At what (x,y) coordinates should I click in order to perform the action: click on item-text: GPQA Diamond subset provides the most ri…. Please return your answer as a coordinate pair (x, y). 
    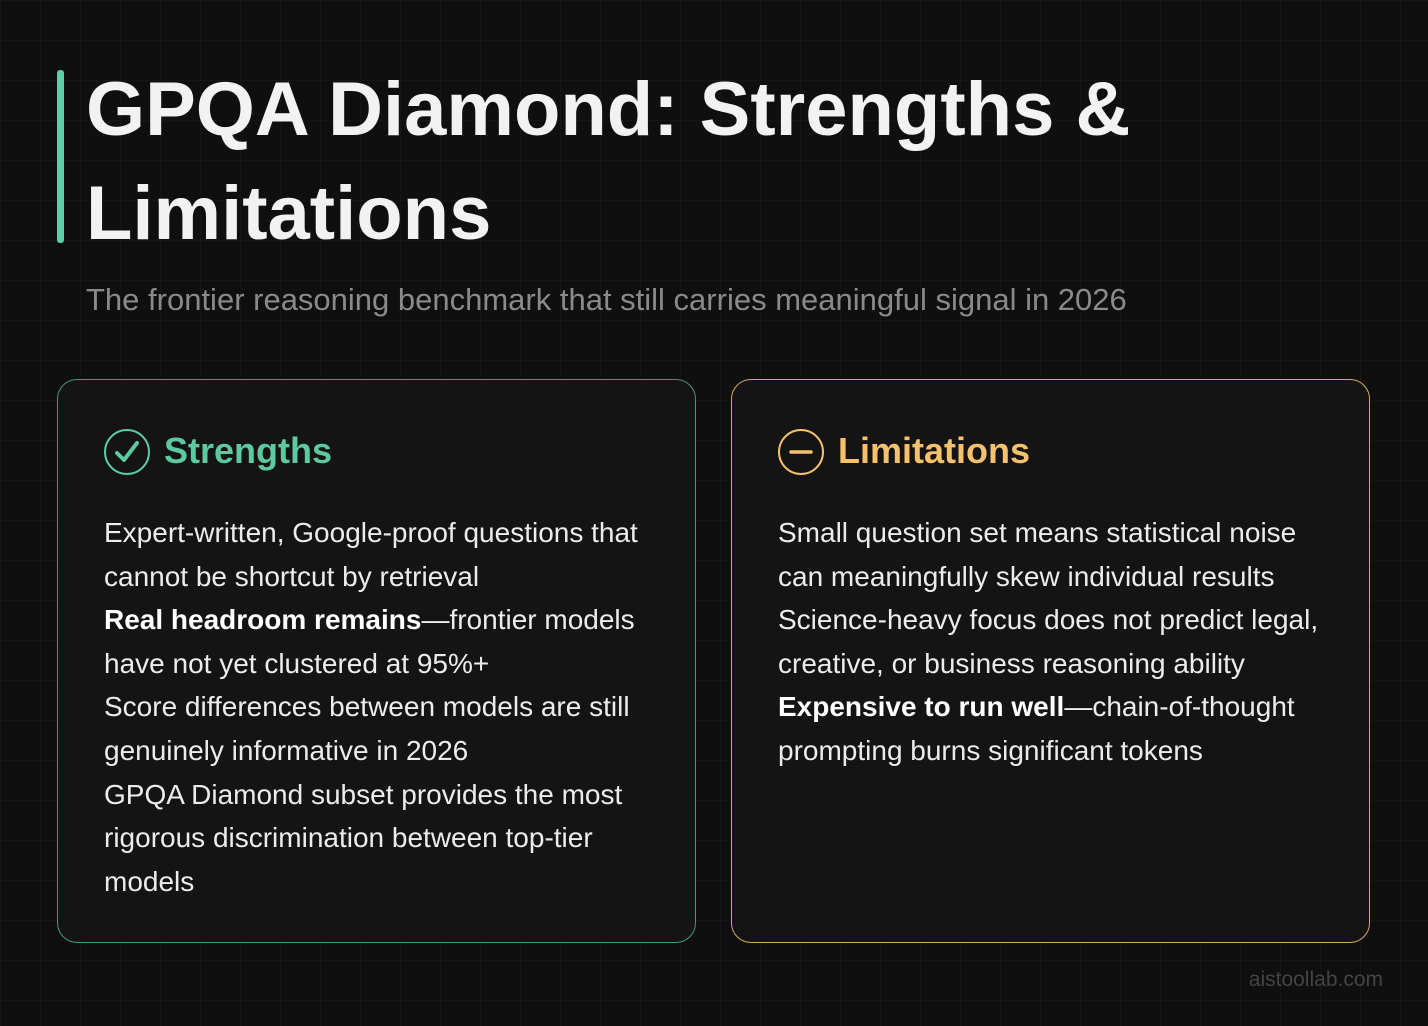
    Looking at the image, I should click on (363, 837).